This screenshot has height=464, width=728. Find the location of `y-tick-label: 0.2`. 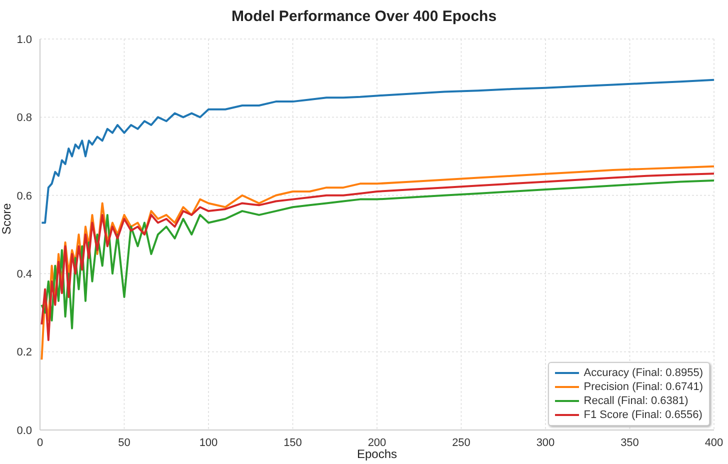

y-tick-label: 0.2 is located at coordinates (24, 352).